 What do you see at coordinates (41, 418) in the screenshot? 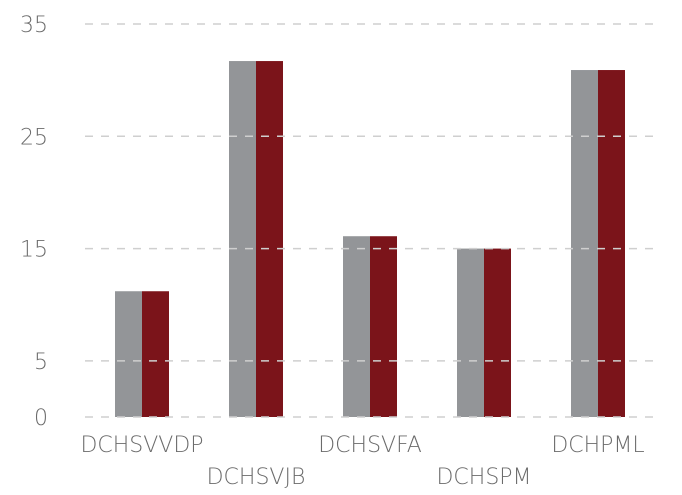
I see `y-tick-label: 0` at bounding box center [41, 418].